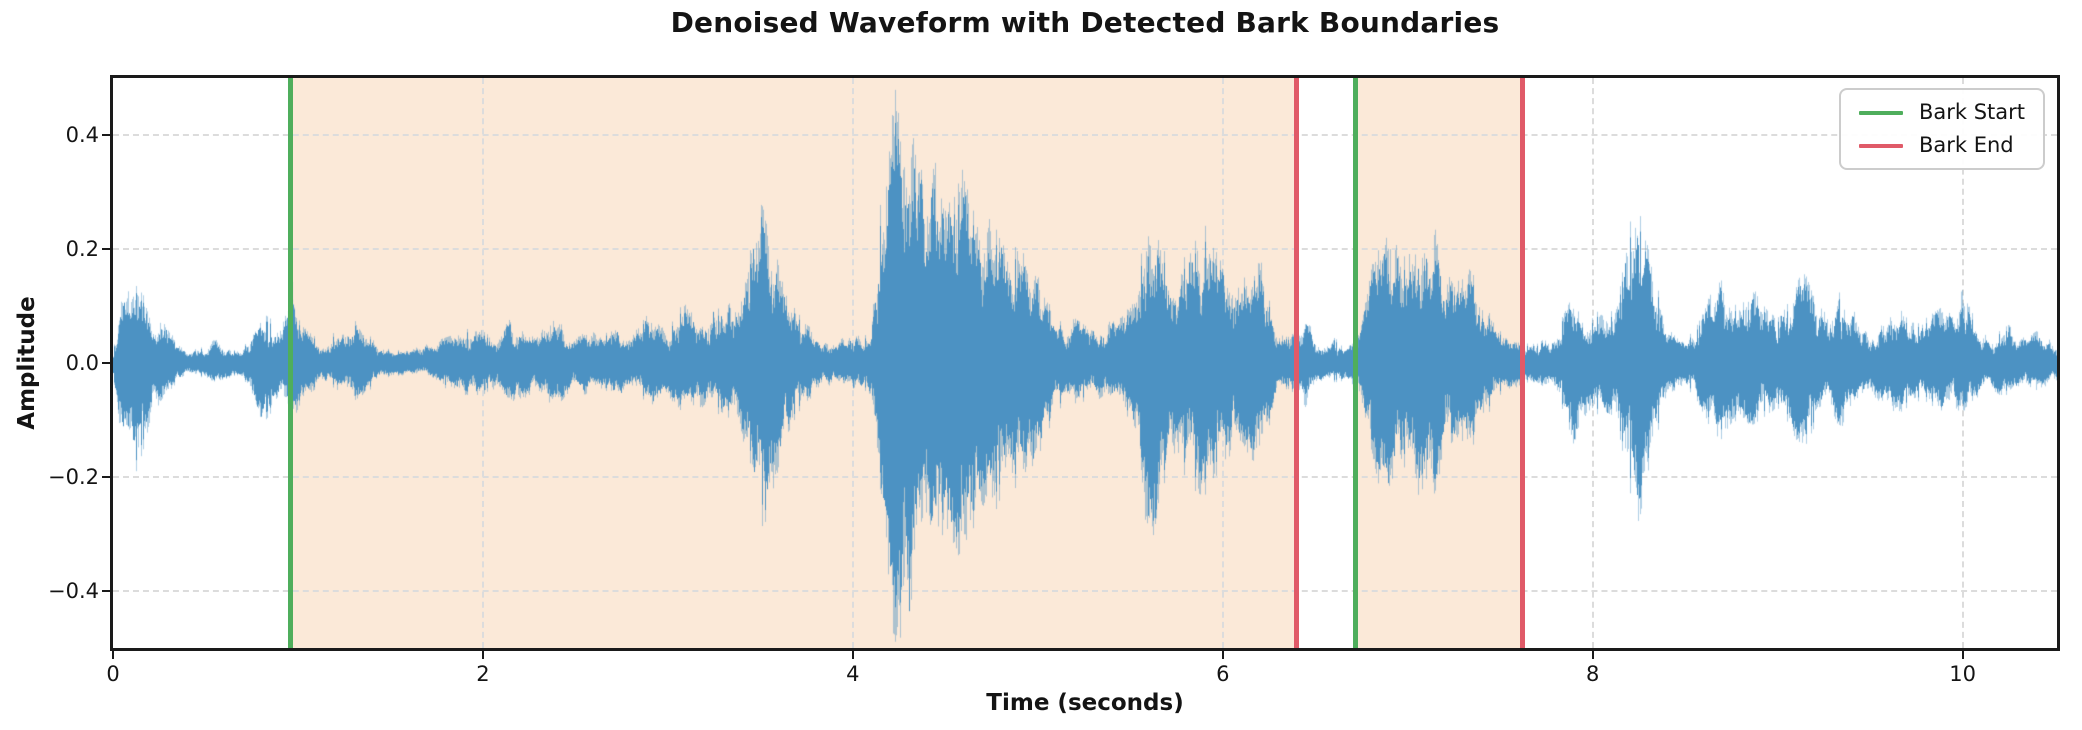 The width and height of the screenshot is (2082, 730). What do you see at coordinates (1880, 112) in the screenshot?
I see `legend-line-bark-start` at bounding box center [1880, 112].